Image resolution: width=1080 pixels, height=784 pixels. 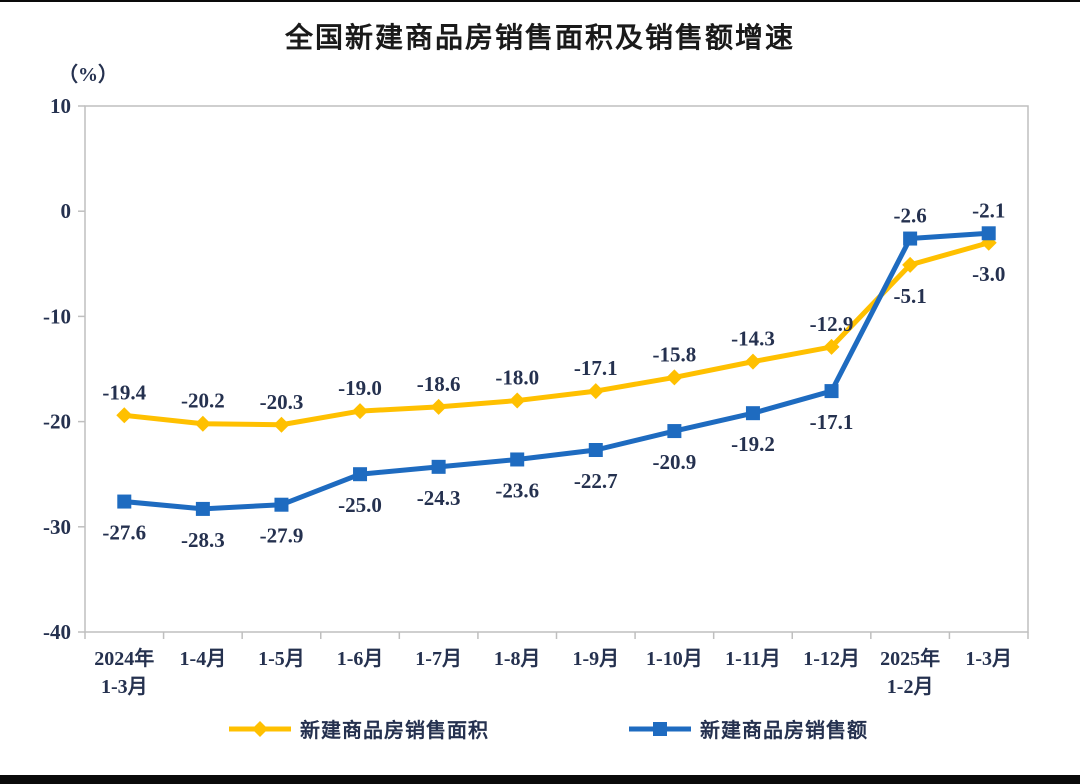 I want to click on y-axis-unit-label: （%）, so click(x=88, y=75).